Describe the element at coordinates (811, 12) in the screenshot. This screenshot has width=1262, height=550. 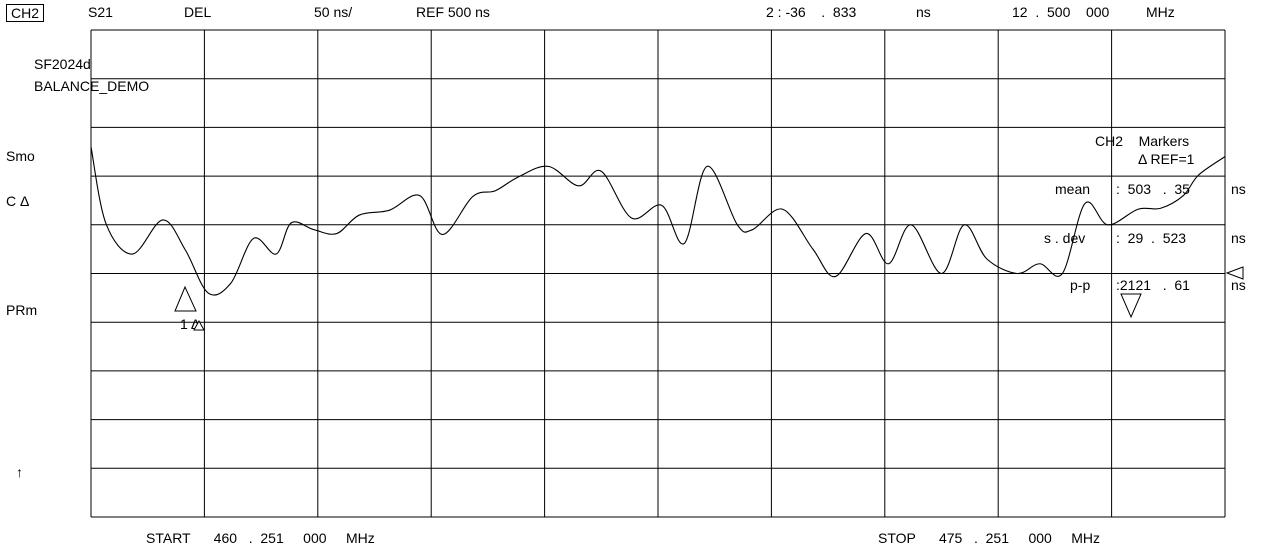
I see `marker-readout: 2 : -36 . 833` at that location.